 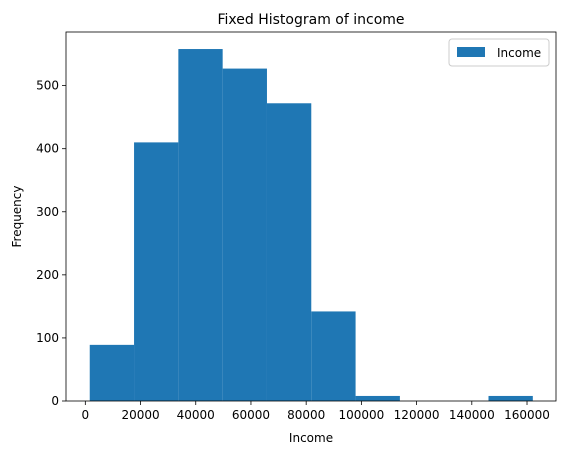 What do you see at coordinates (55, 401) in the screenshot?
I see `y-tick-label: 0` at bounding box center [55, 401].